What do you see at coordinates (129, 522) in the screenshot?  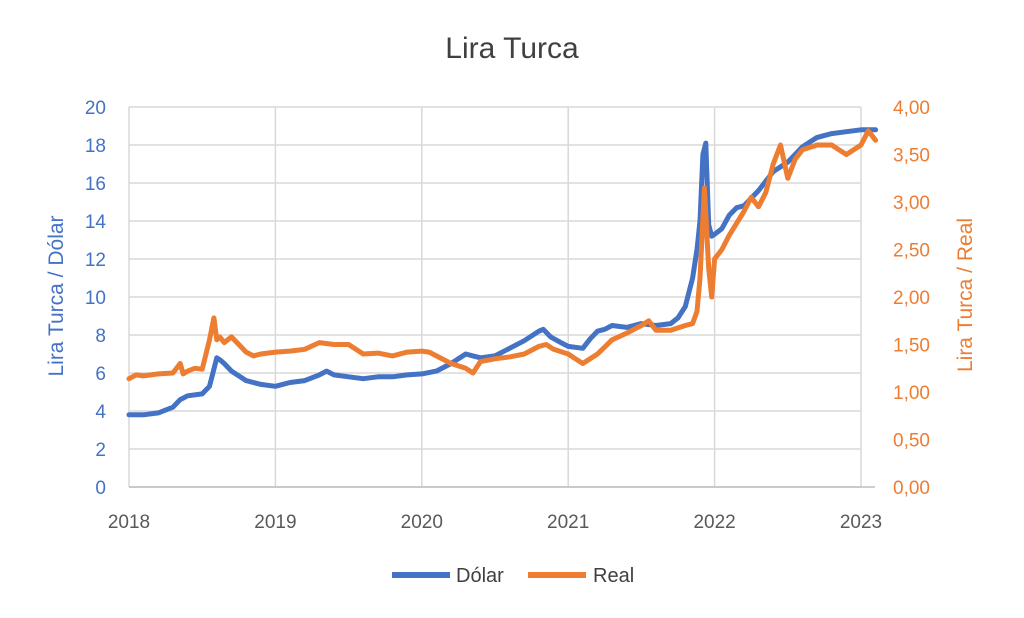 I see `x-tick-label: 2018` at bounding box center [129, 522].